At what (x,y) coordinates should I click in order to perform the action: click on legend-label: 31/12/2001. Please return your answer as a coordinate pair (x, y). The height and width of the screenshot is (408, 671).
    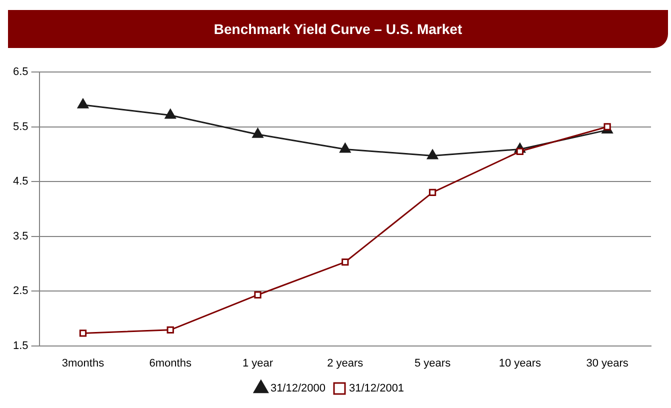
    Looking at the image, I should click on (376, 388).